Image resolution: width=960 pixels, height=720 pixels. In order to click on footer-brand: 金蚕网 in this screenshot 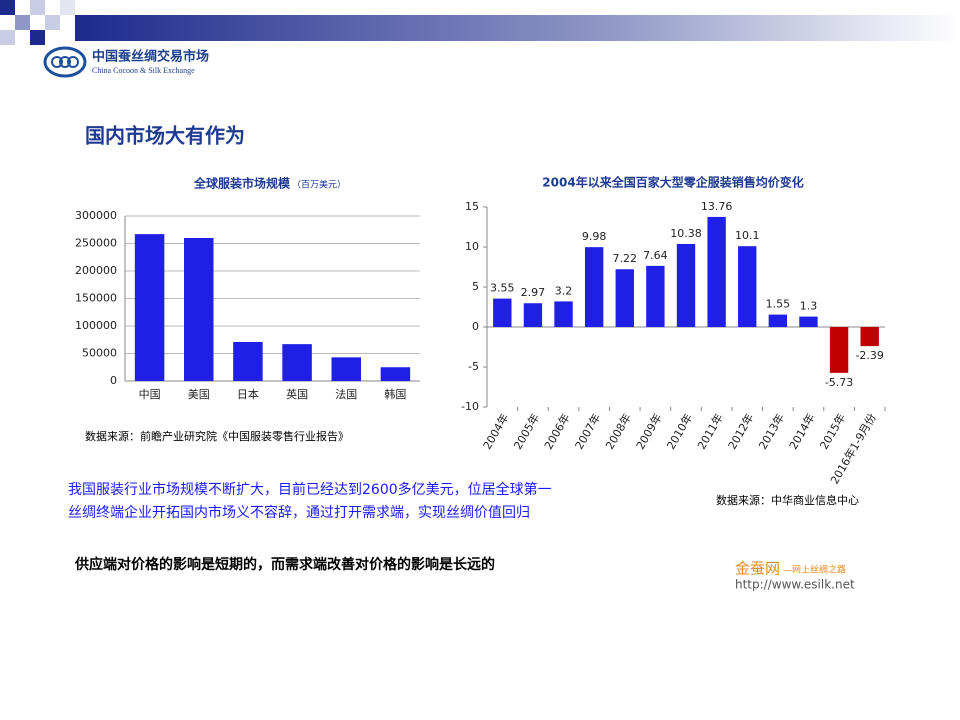, I will do `click(757, 569)`.